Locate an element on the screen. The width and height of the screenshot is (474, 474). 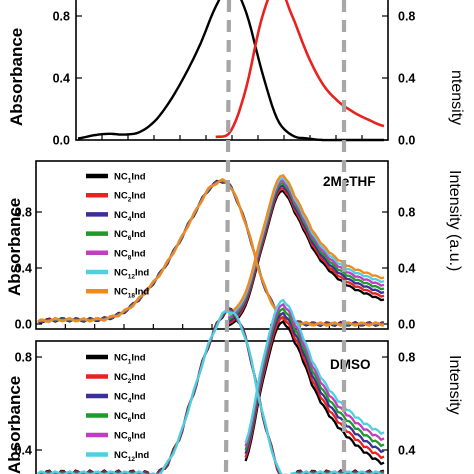
ytick-label-left-0-0: 0.0 is located at coordinates (61, 141).